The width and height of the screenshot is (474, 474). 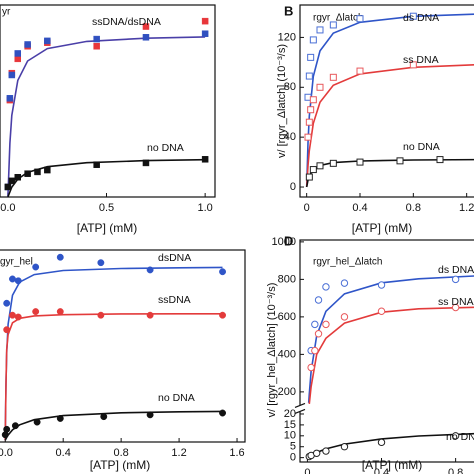 I want to click on y-tick-label: 15, so click(x=290, y=425).